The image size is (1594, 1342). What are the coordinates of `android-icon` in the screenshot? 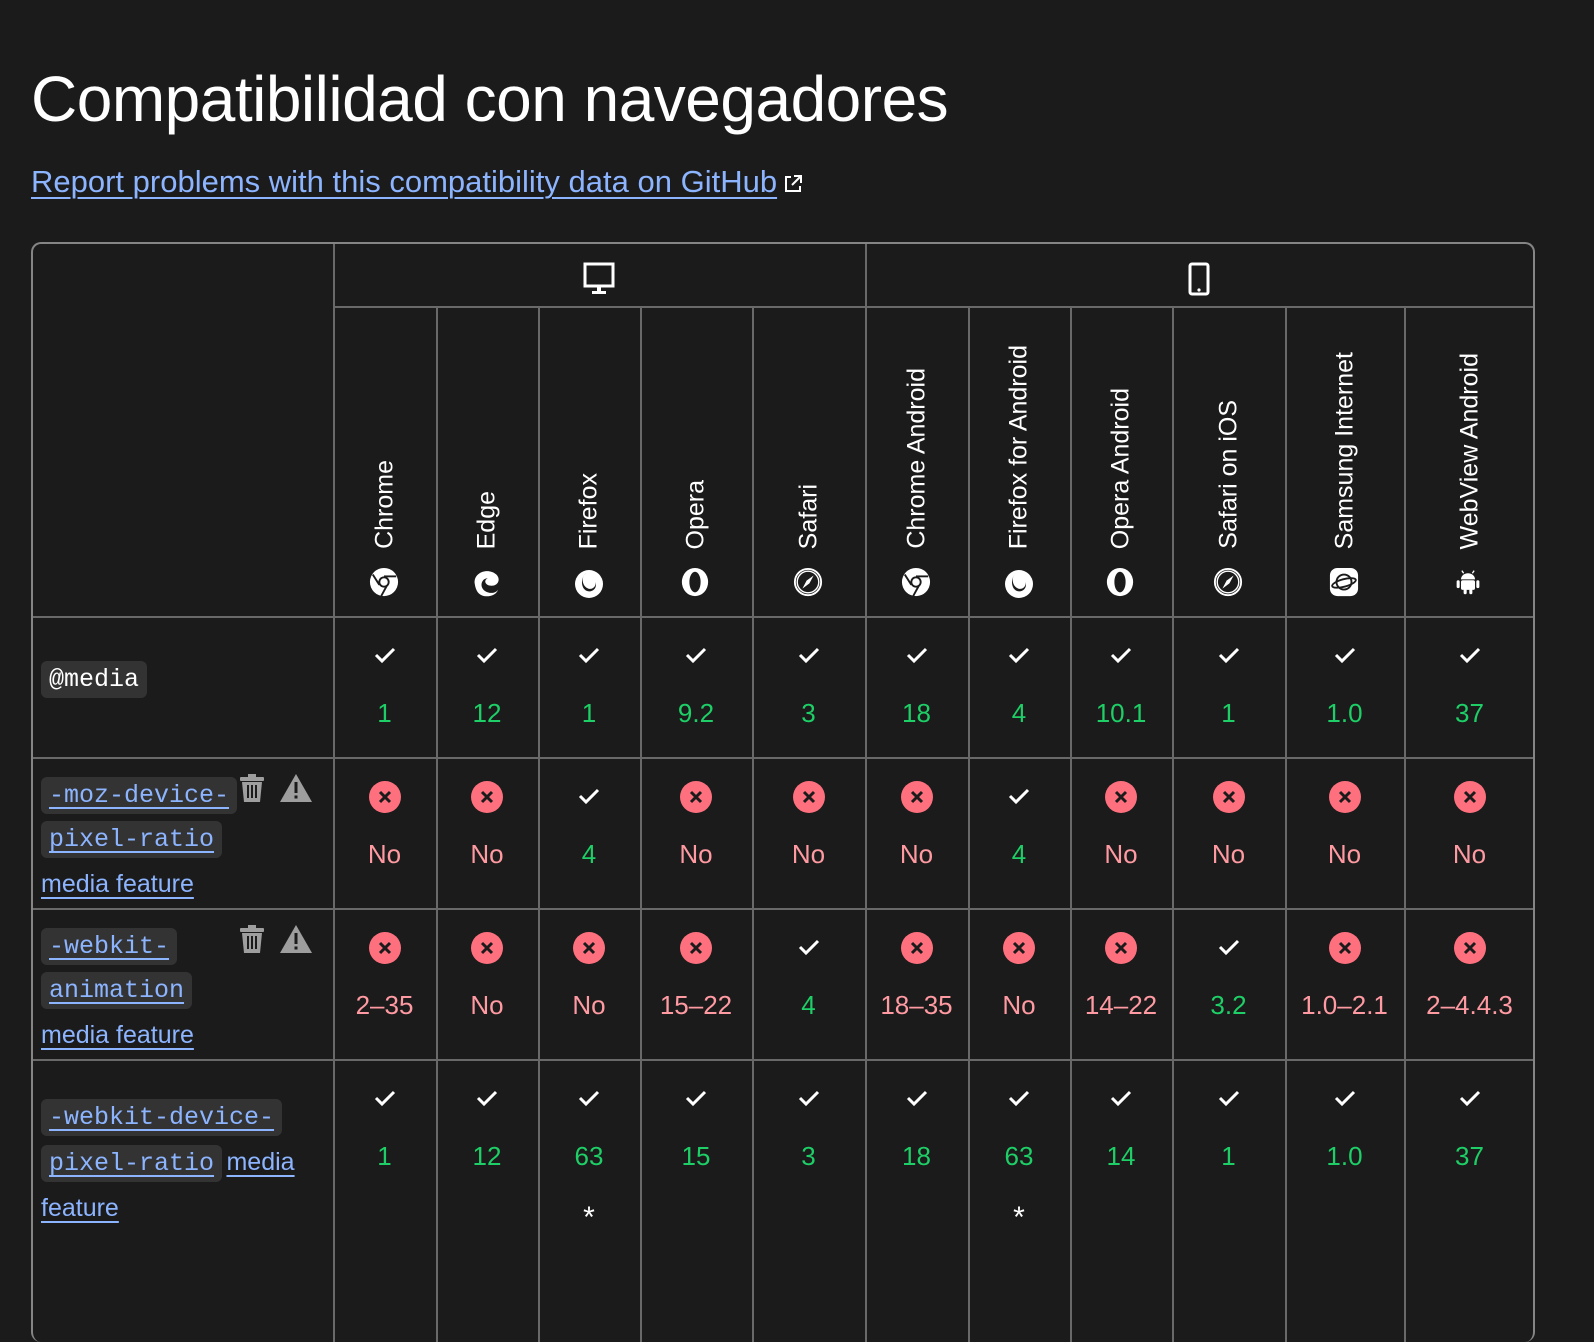 It's located at (1470, 583).